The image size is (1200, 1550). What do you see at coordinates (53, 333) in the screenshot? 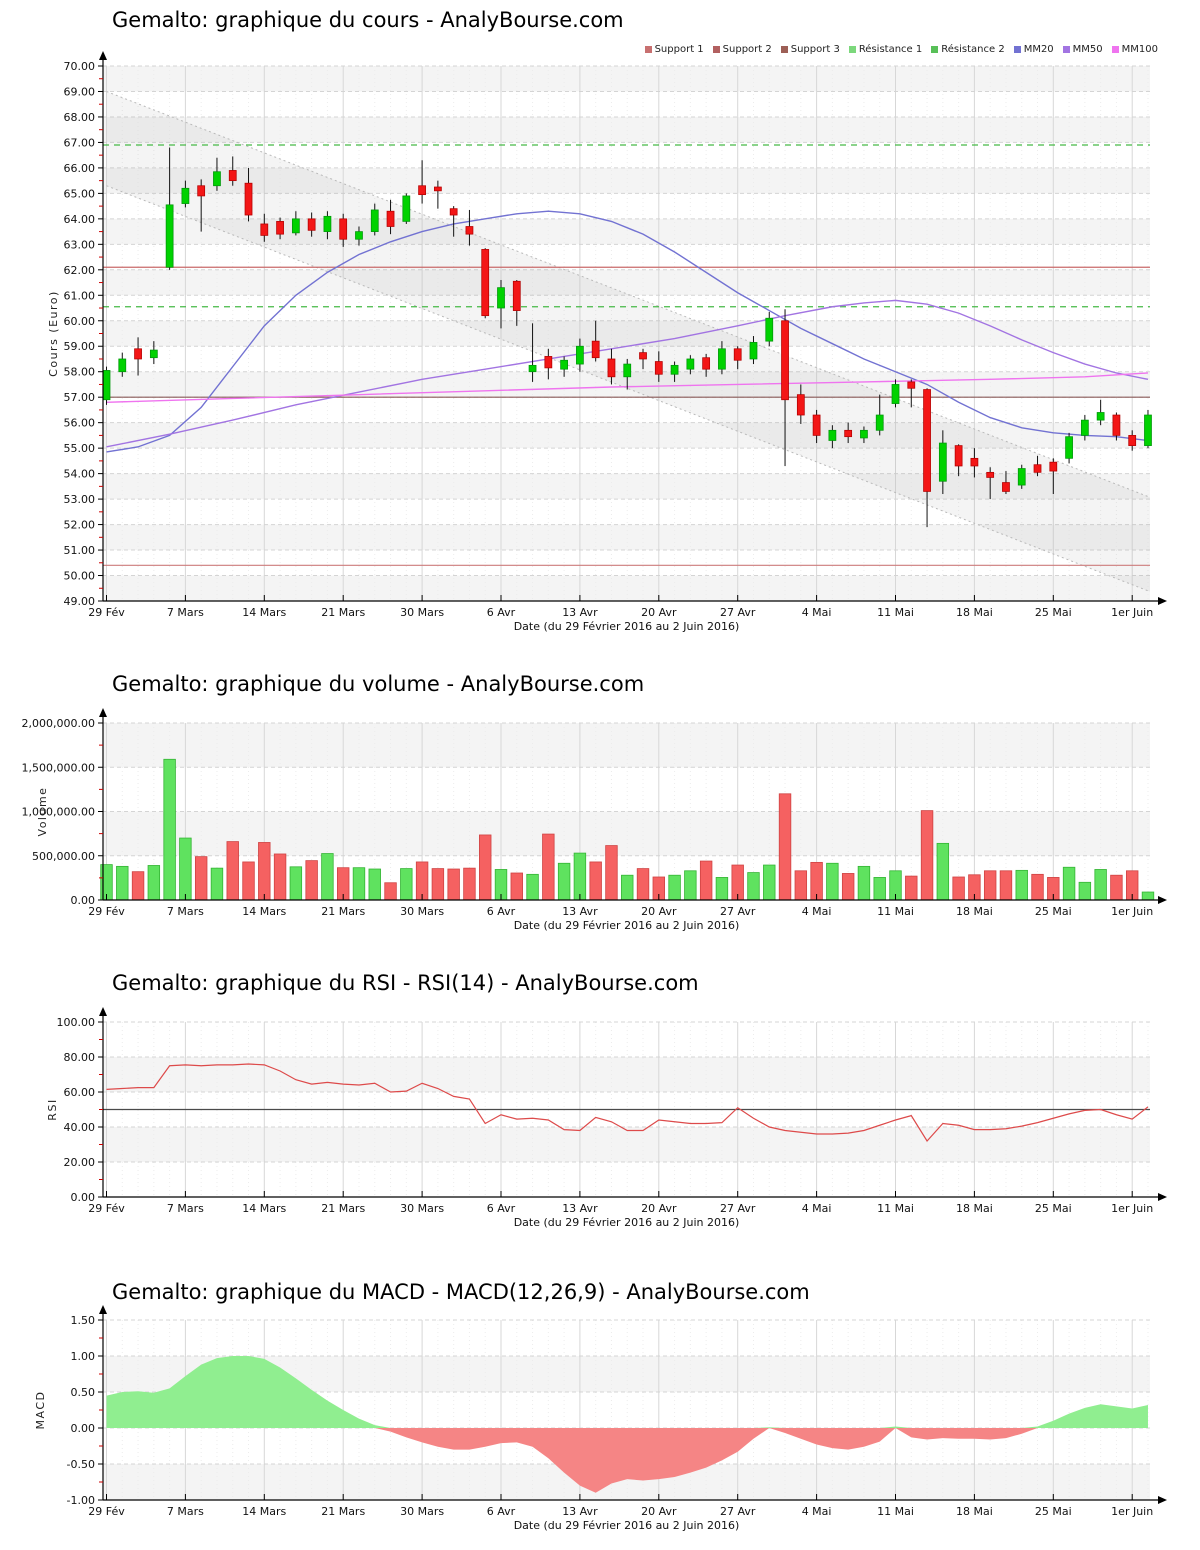
I see `y-axis-title: Cours (Euro)` at bounding box center [53, 333].